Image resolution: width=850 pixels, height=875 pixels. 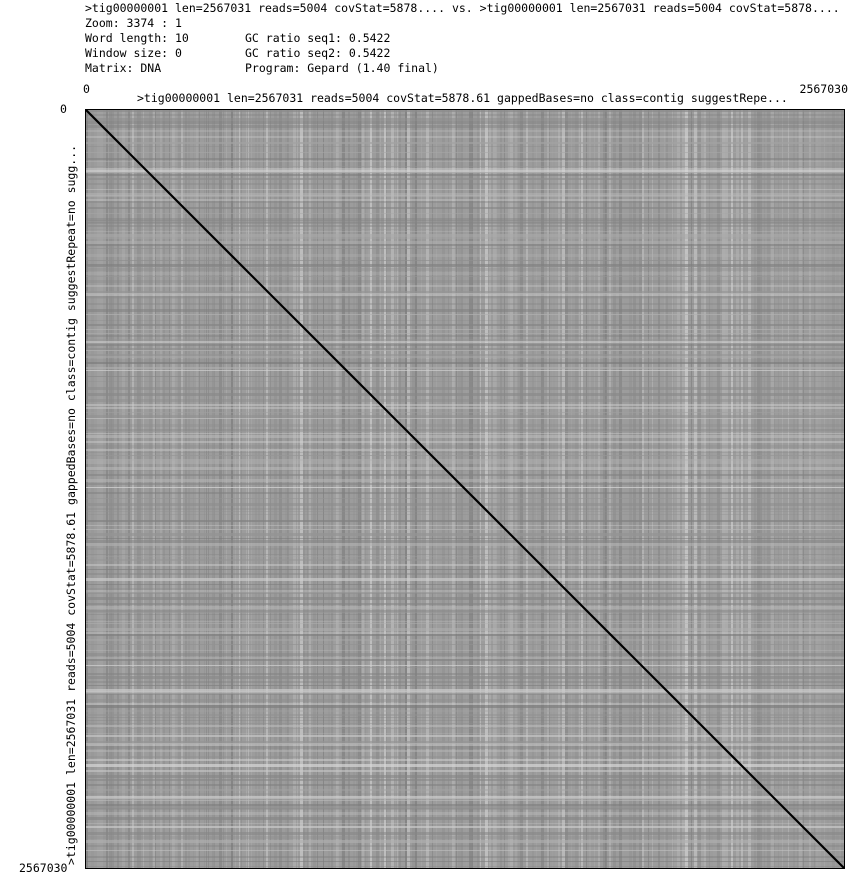 What do you see at coordinates (63, 109) in the screenshot?
I see `y-tick-start: 0` at bounding box center [63, 109].